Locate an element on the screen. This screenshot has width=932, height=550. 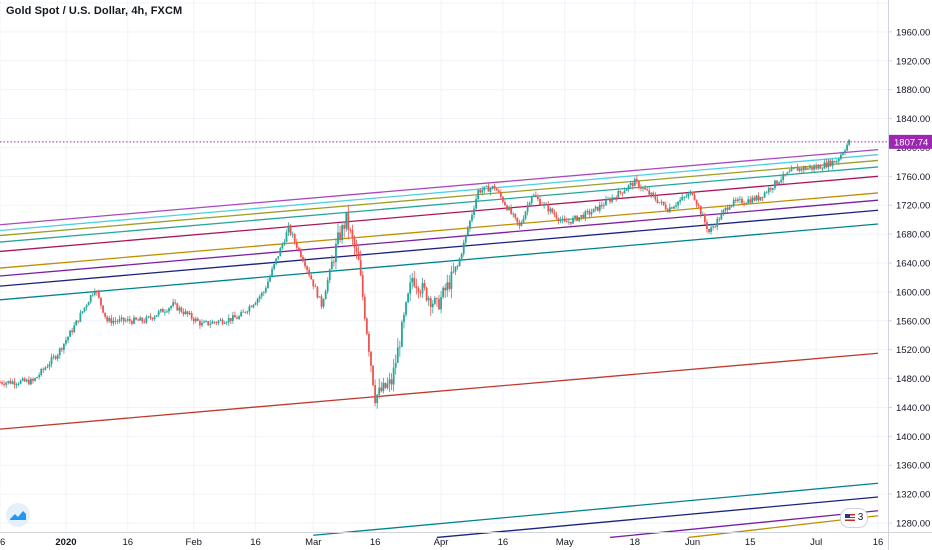
indicator-count: 3 is located at coordinates (860, 517).